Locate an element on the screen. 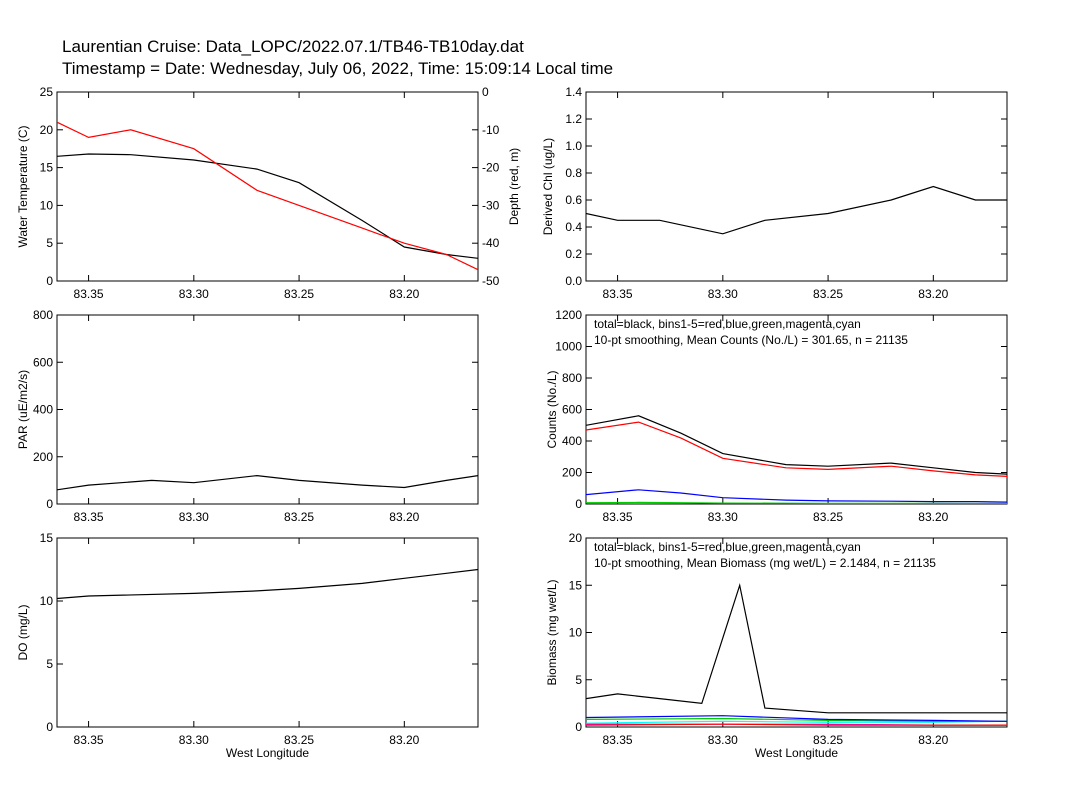  y-tick-label: 0.0 is located at coordinates (573, 281).